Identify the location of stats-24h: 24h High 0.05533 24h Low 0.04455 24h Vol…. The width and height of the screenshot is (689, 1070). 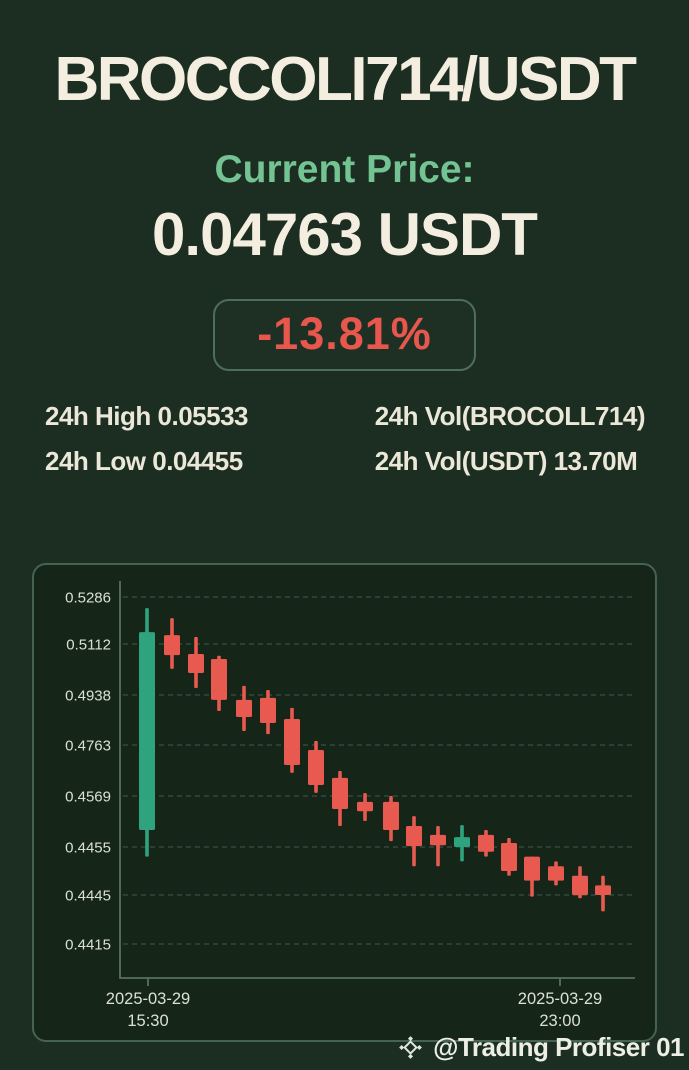
(345, 439).